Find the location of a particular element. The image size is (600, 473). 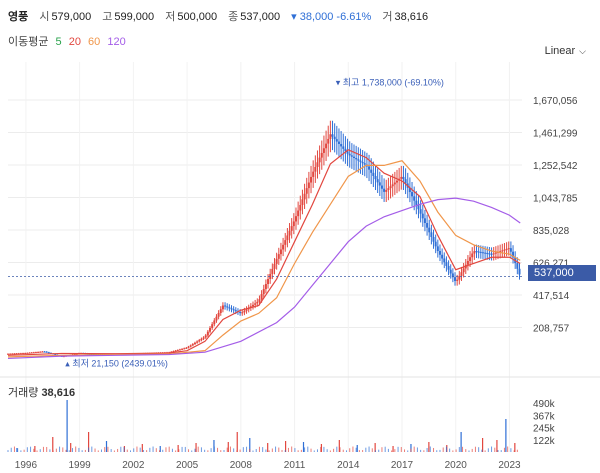

high-annotation: ▾ 최고 1,738,000 (-69.10%) is located at coordinates (390, 82).